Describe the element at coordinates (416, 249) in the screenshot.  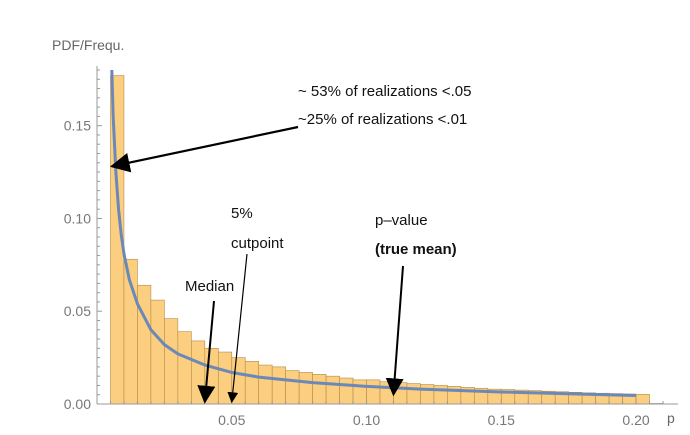
I see `annotation-true-mean: (true mean)` at that location.